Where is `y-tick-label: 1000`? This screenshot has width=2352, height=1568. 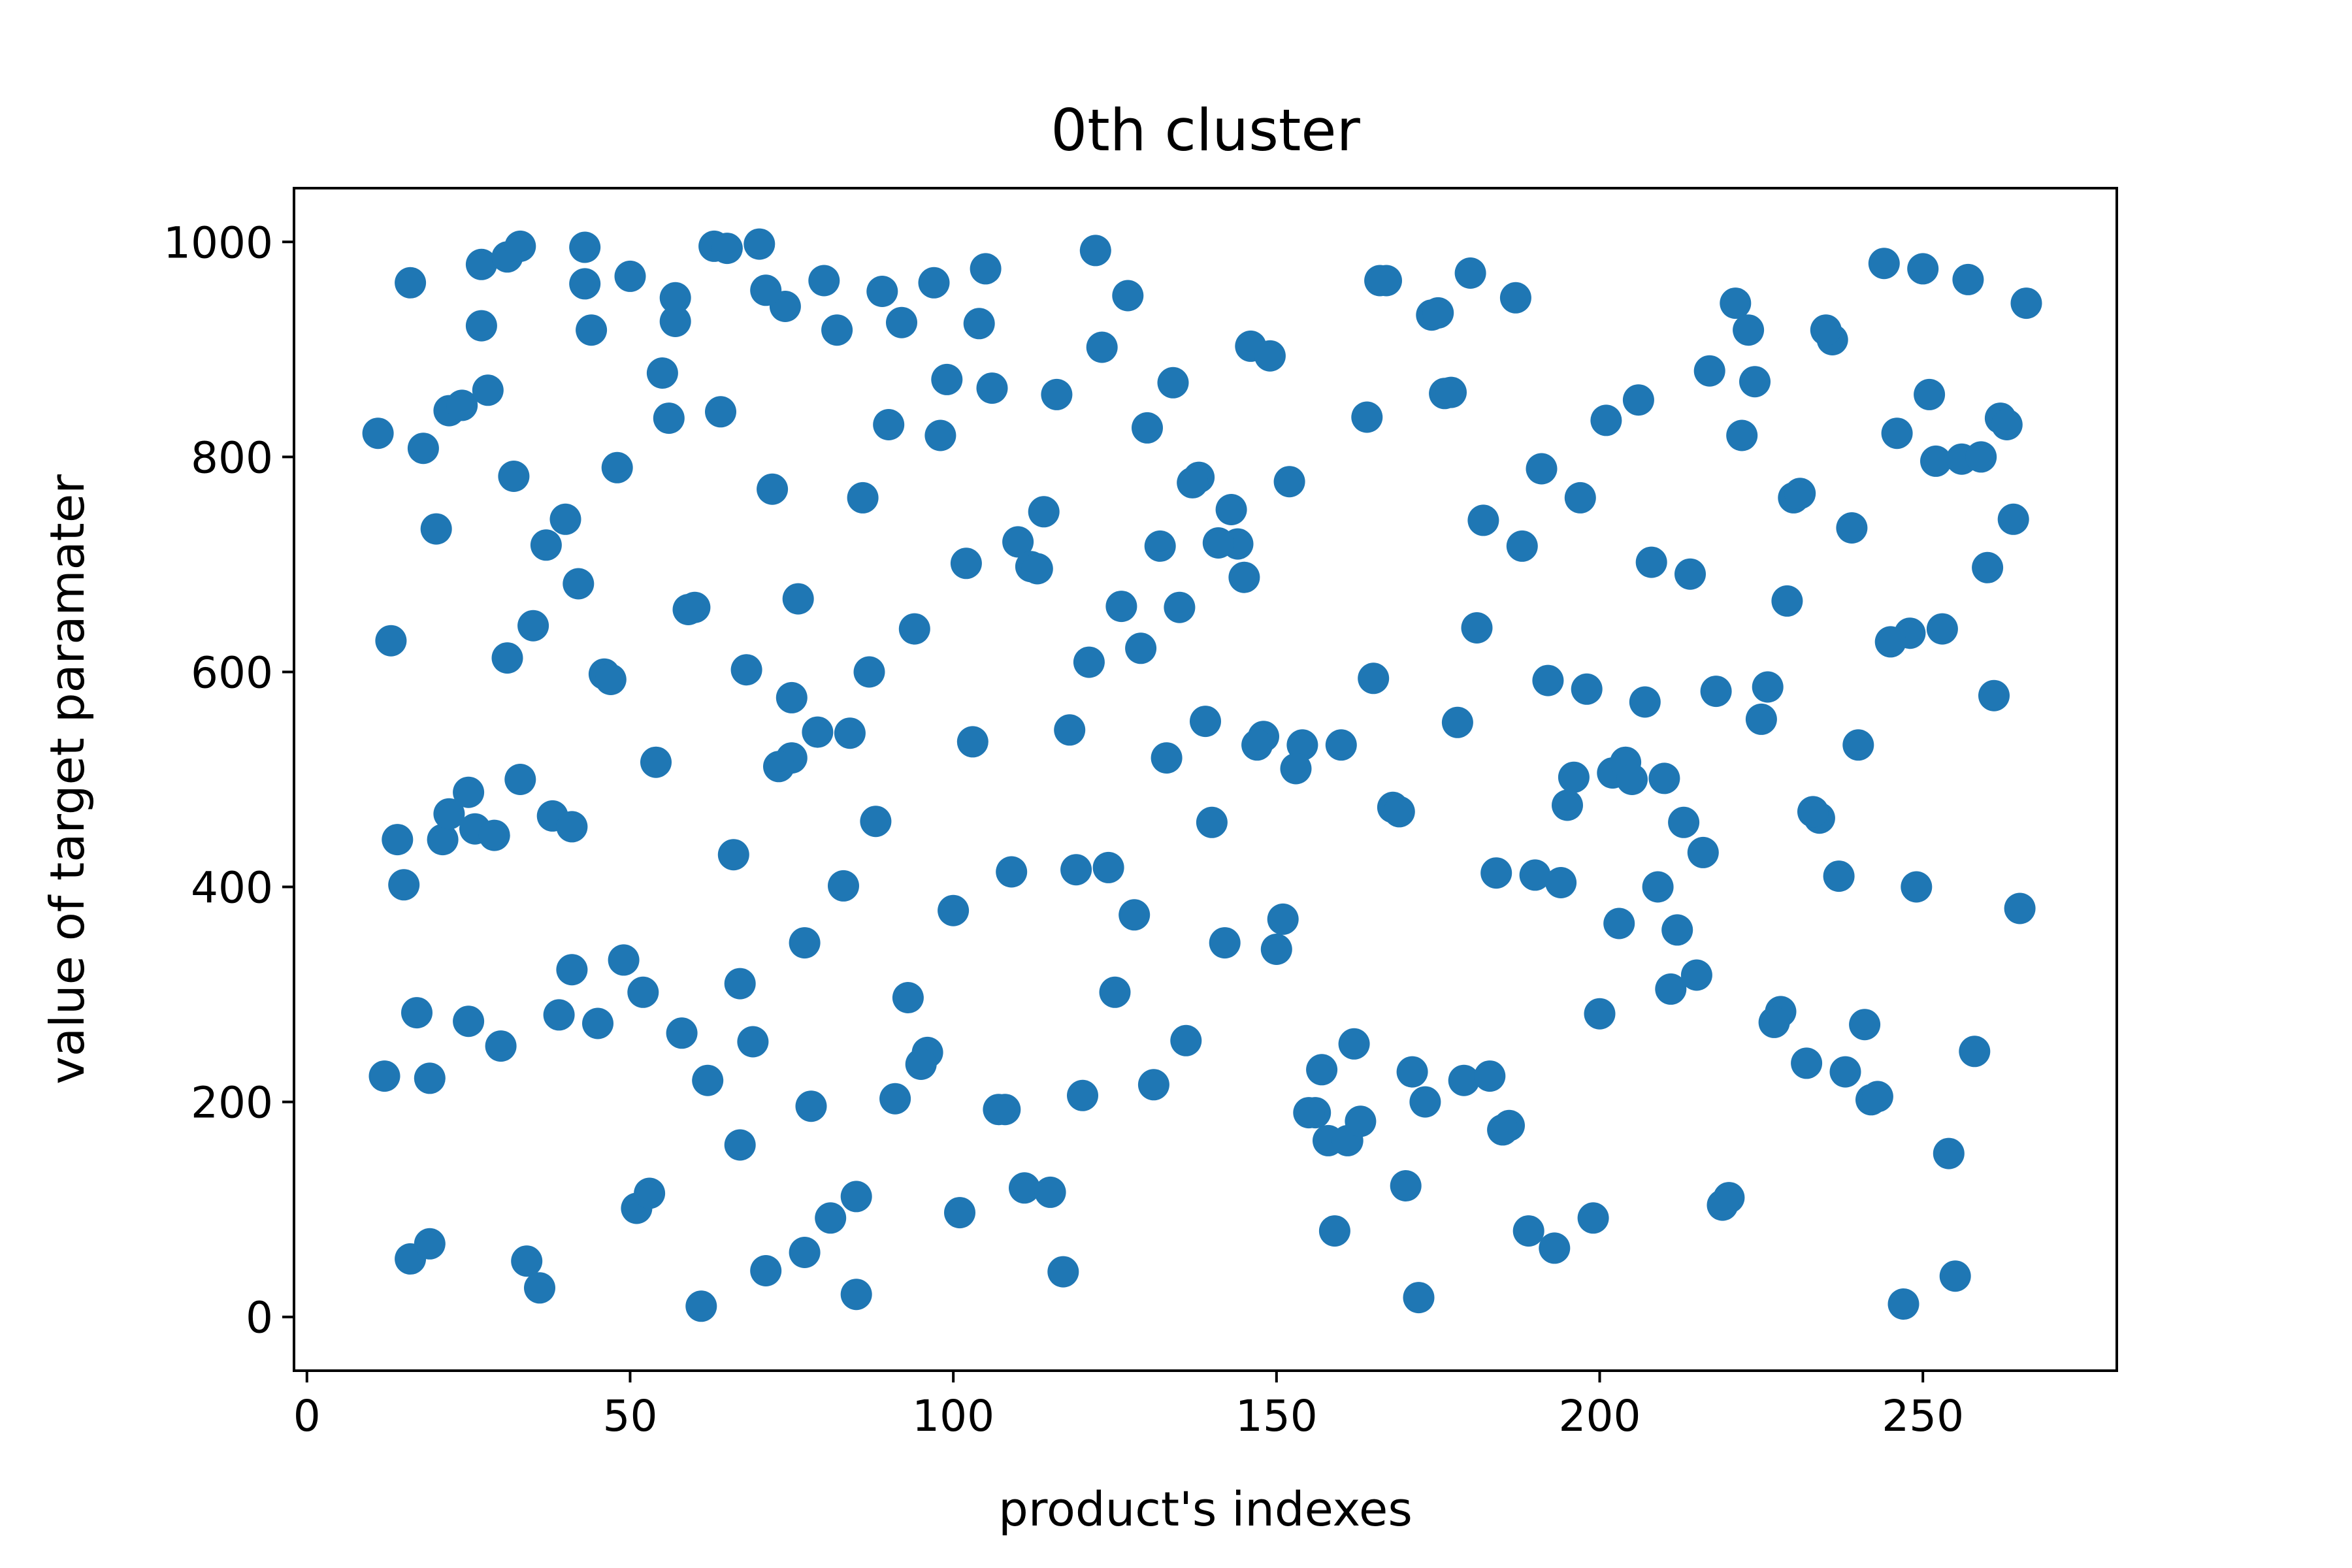 y-tick-label: 1000 is located at coordinates (218, 243).